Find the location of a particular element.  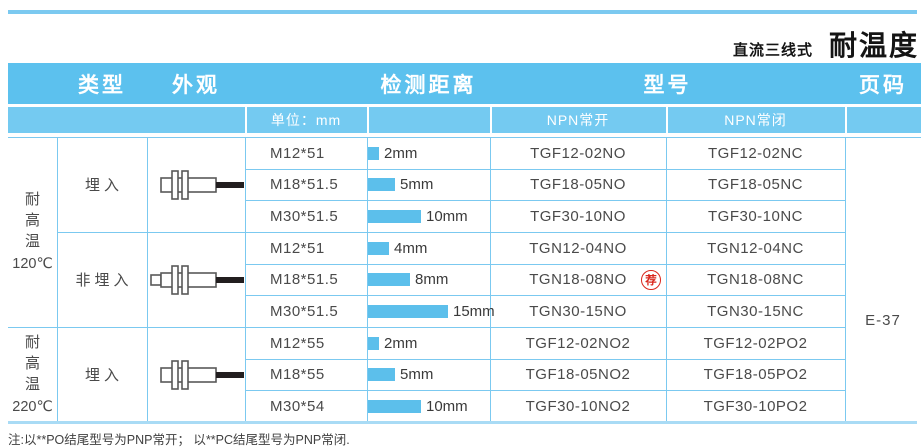

distance-cell: 15mm is located at coordinates (431, 311).